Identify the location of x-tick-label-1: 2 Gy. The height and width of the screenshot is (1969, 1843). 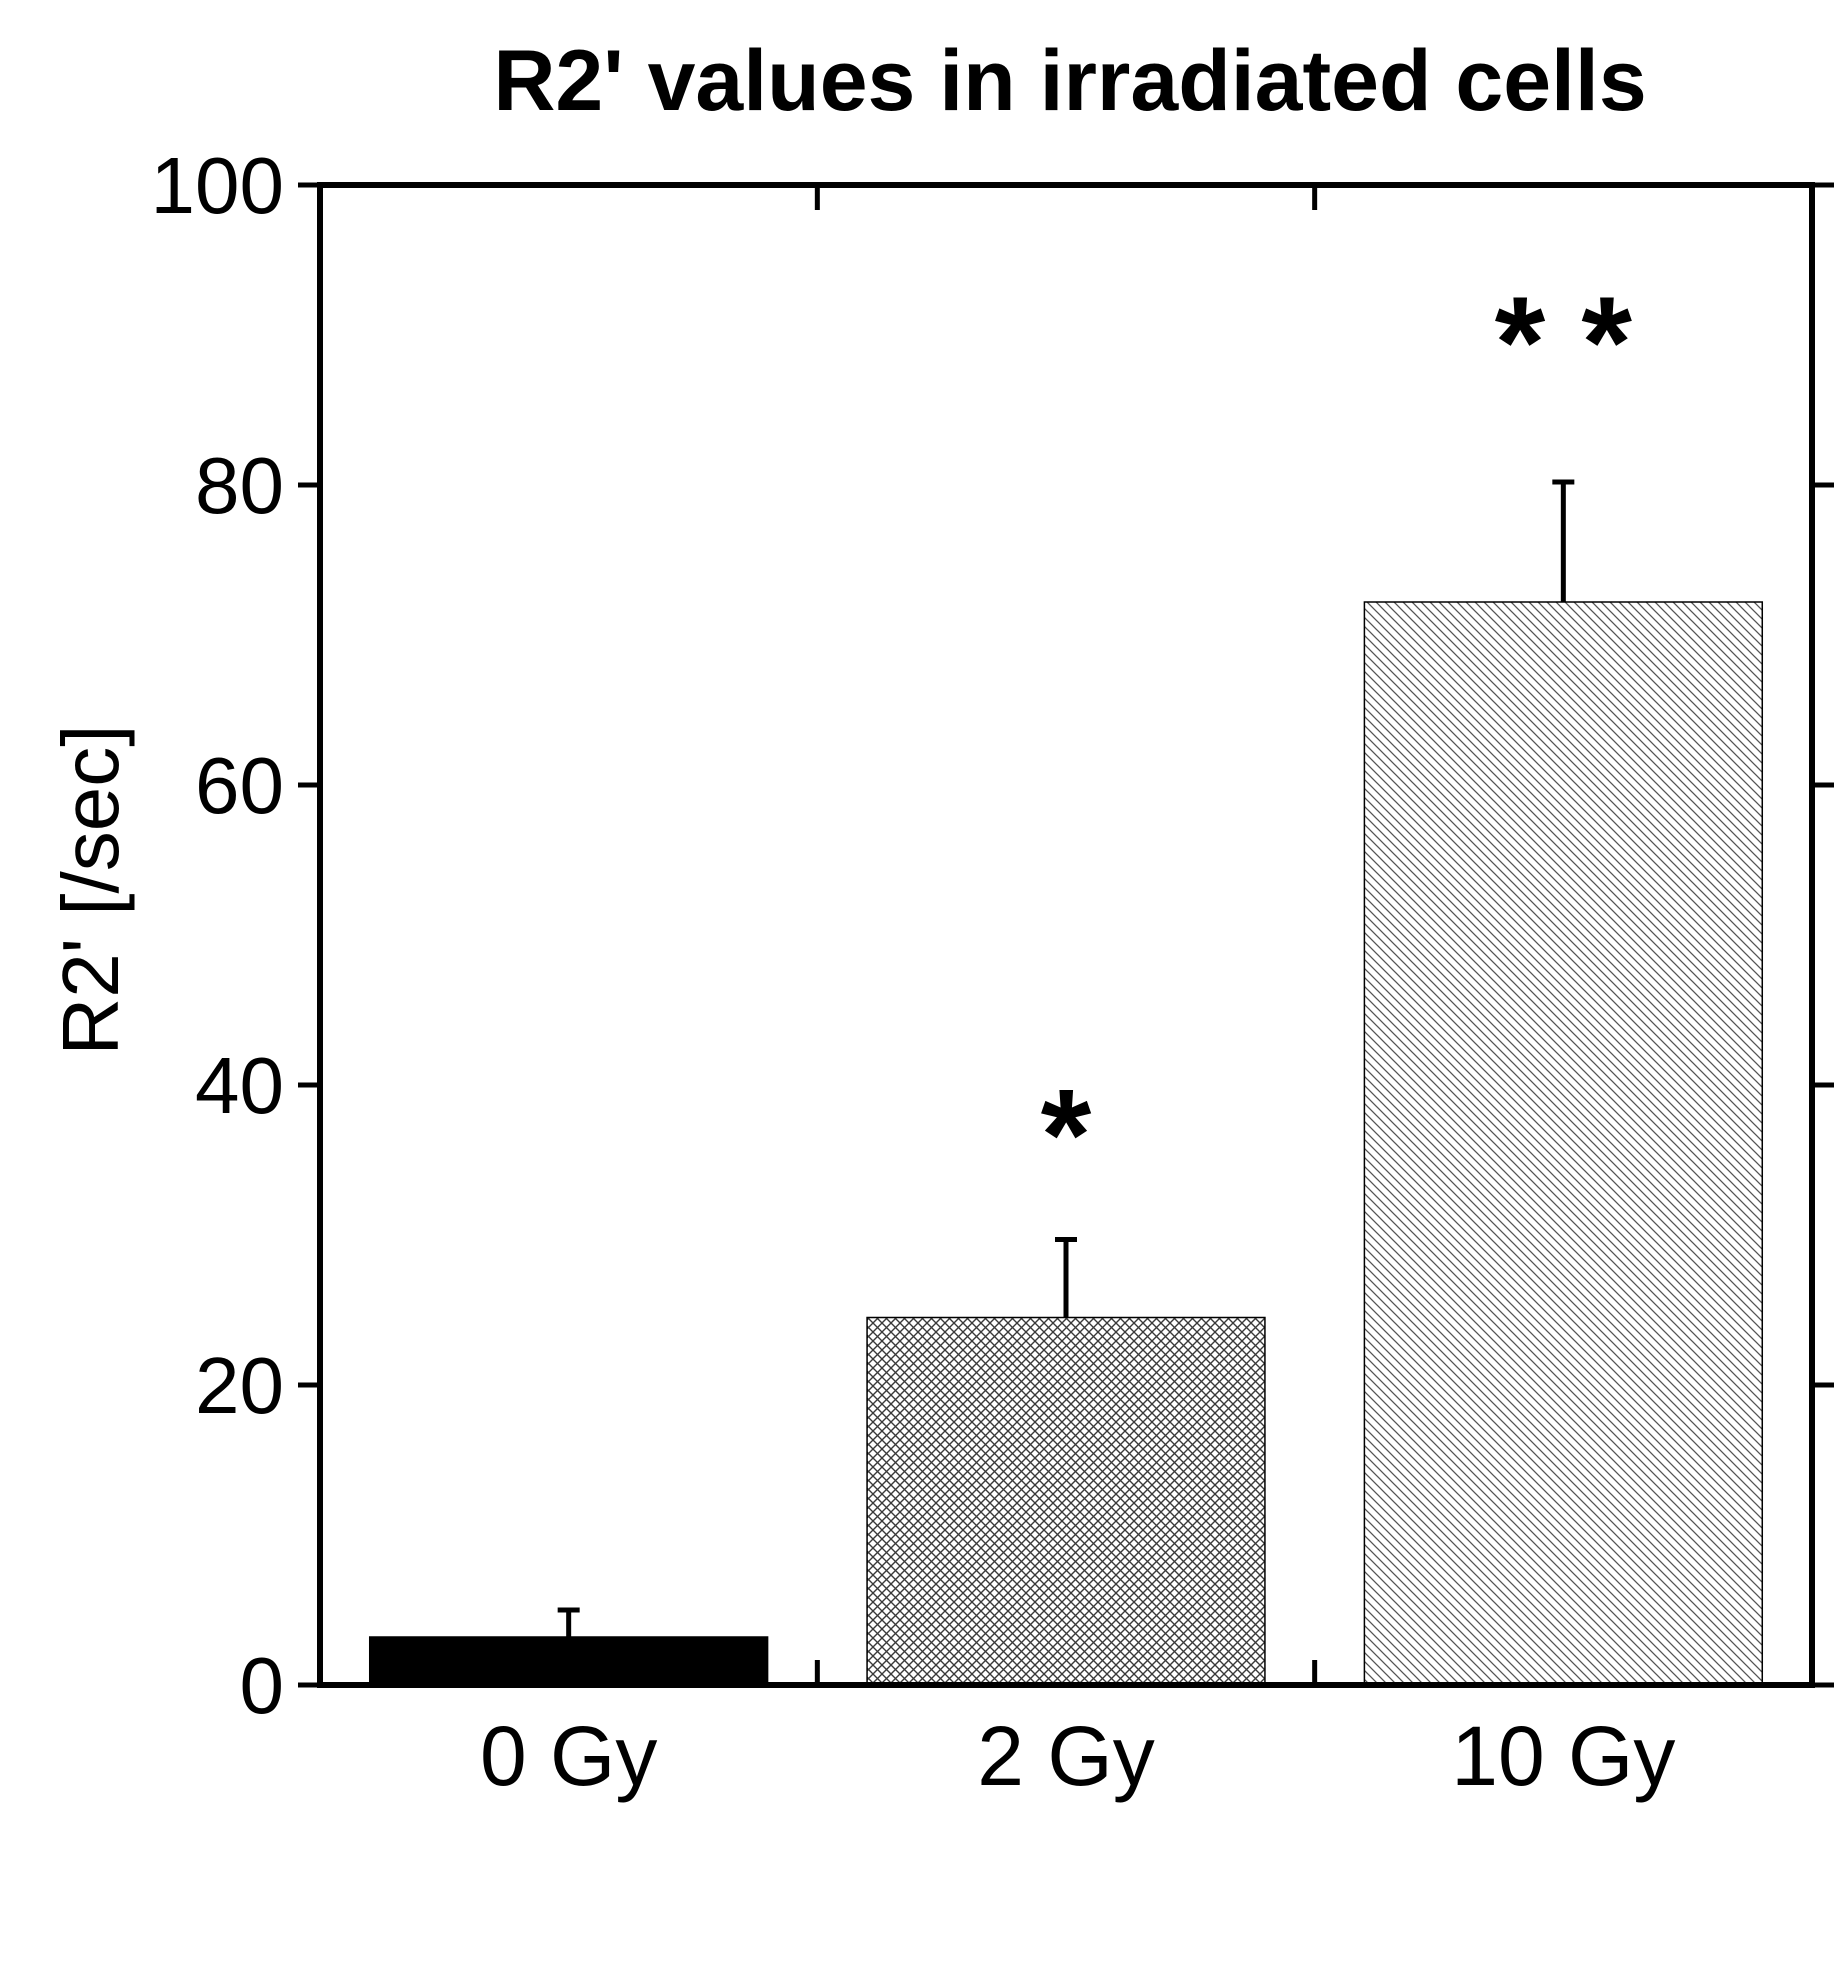
(1065, 1756).